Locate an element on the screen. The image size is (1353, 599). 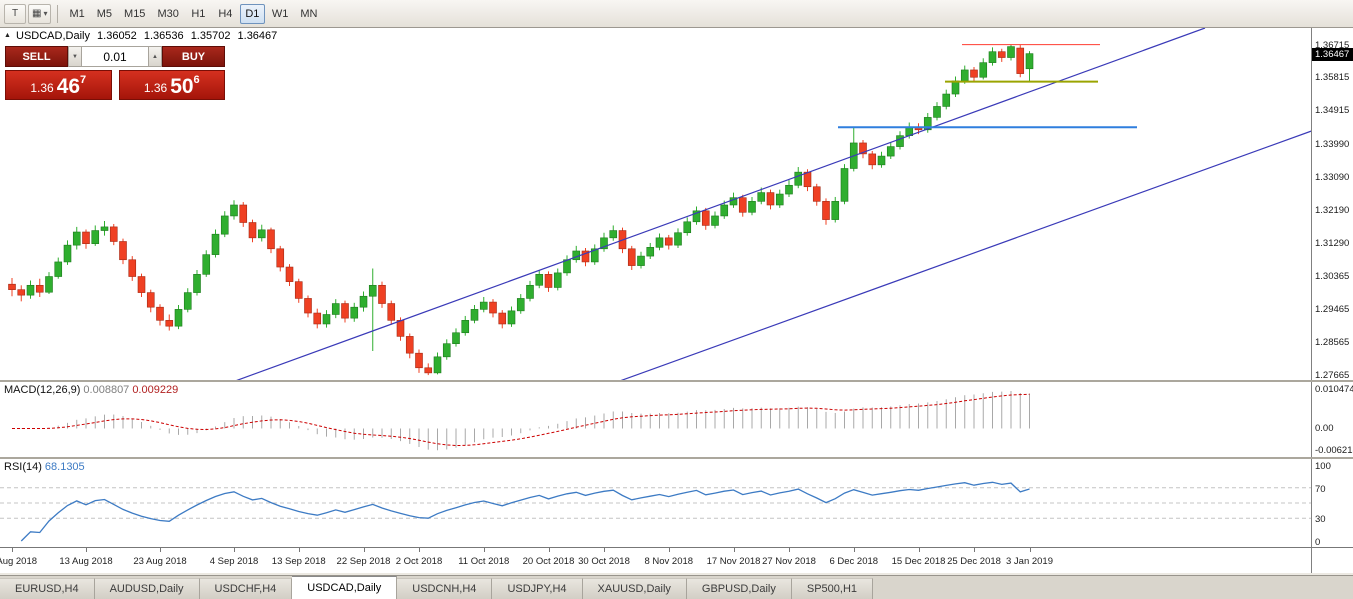
chart-tab-GBPUSD-Daily: GBPUSD,Daily is located at coordinates (739, 588).